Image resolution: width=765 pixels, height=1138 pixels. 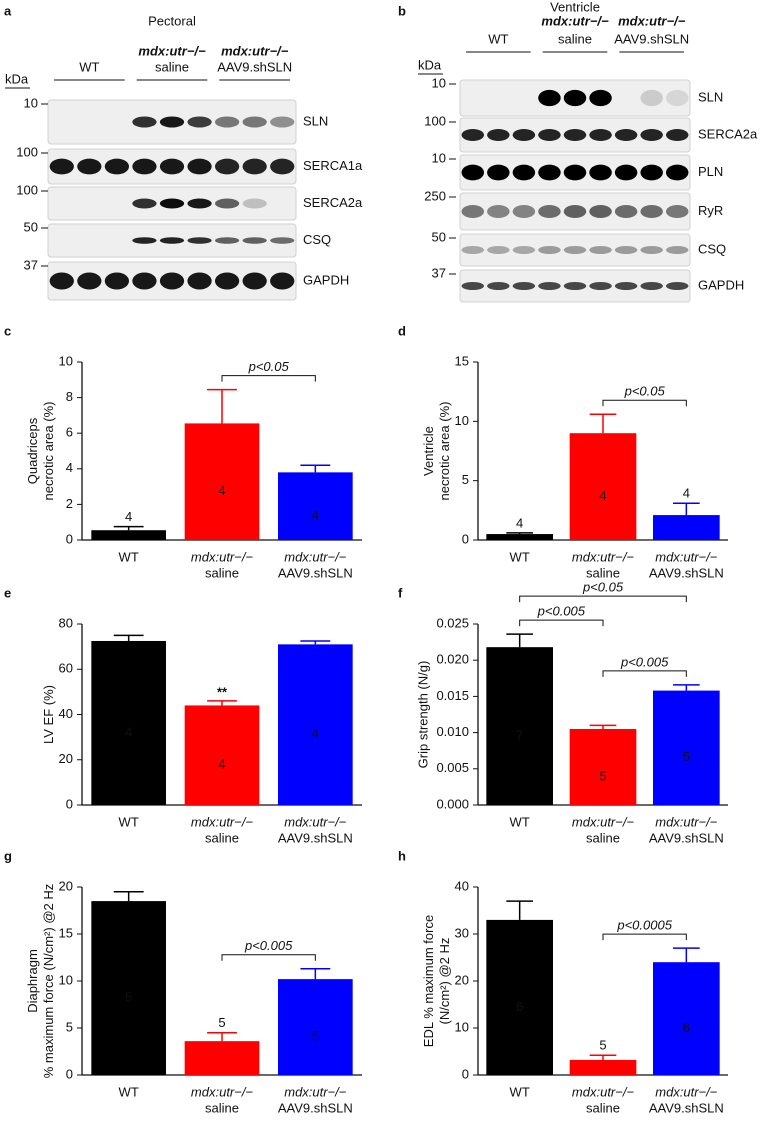 I want to click on y-axis-label: LV EF (%), so click(x=48, y=714).